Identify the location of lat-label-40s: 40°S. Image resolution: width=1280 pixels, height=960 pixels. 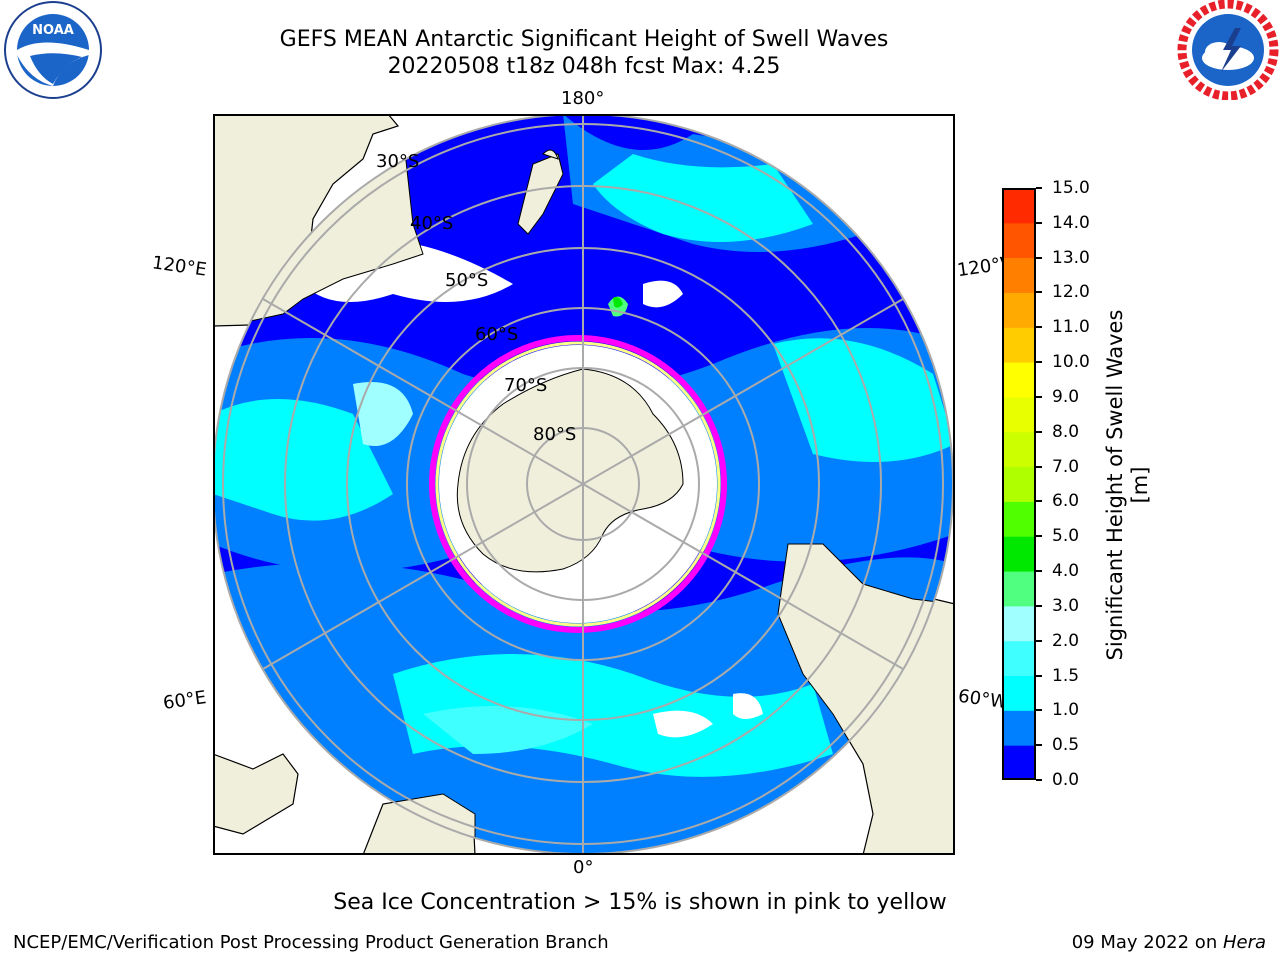
(432, 223).